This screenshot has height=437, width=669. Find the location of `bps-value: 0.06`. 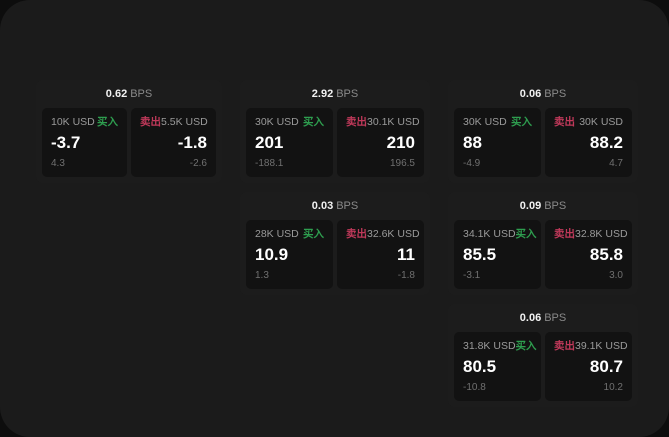

bps-value: 0.06 is located at coordinates (530, 94).